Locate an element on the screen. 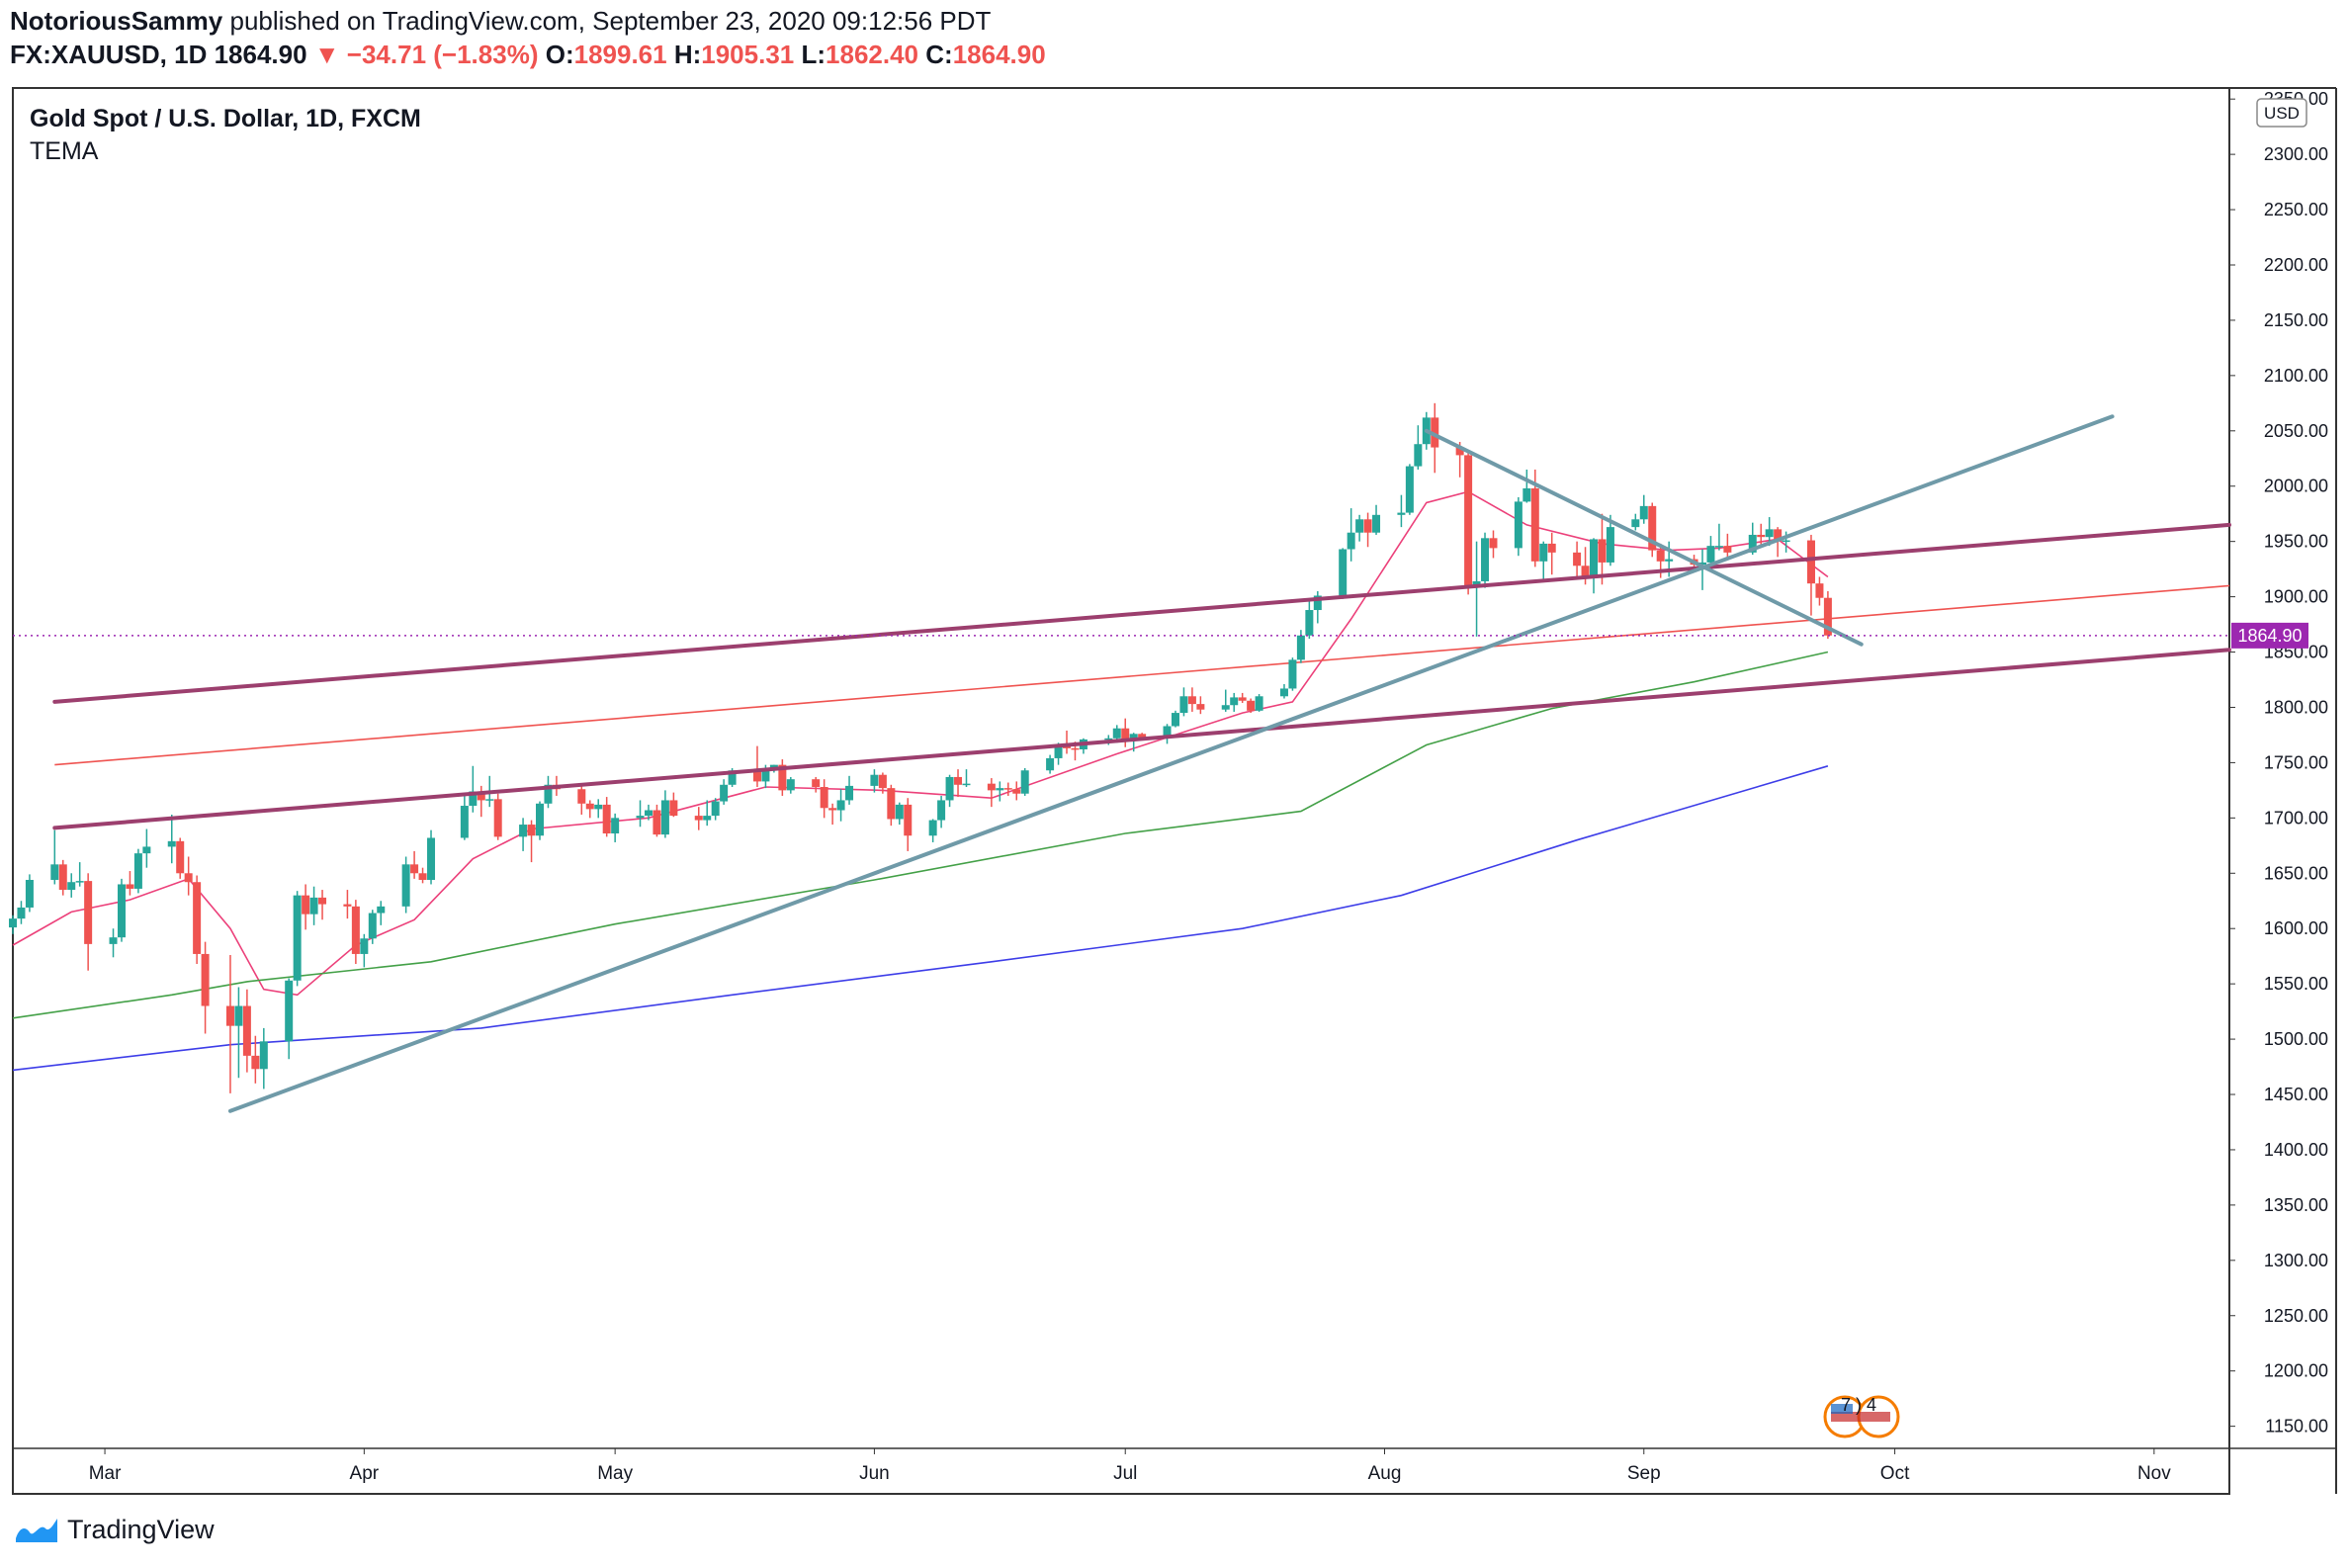 Image resolution: width=2349 pixels, height=1568 pixels. currency-label: USD is located at coordinates (2282, 114).